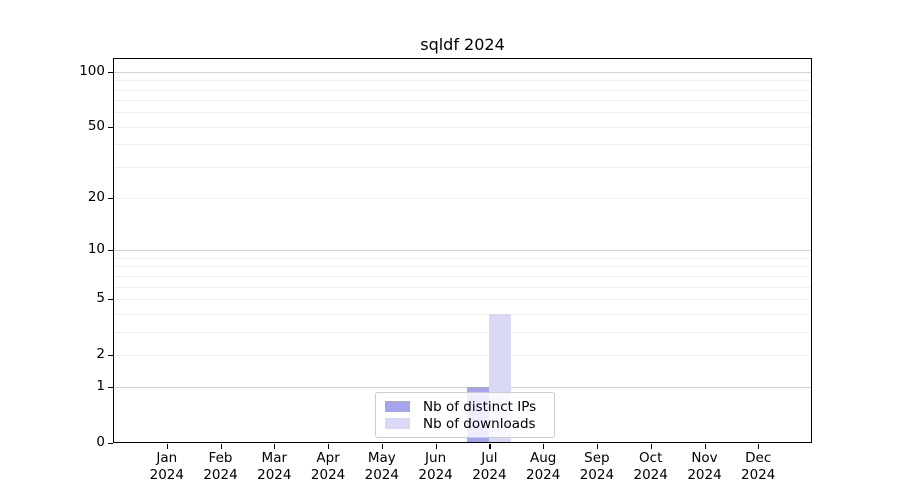 Image resolution: width=900 pixels, height=500 pixels. I want to click on y-axis-tick-label: 0, so click(100, 442).